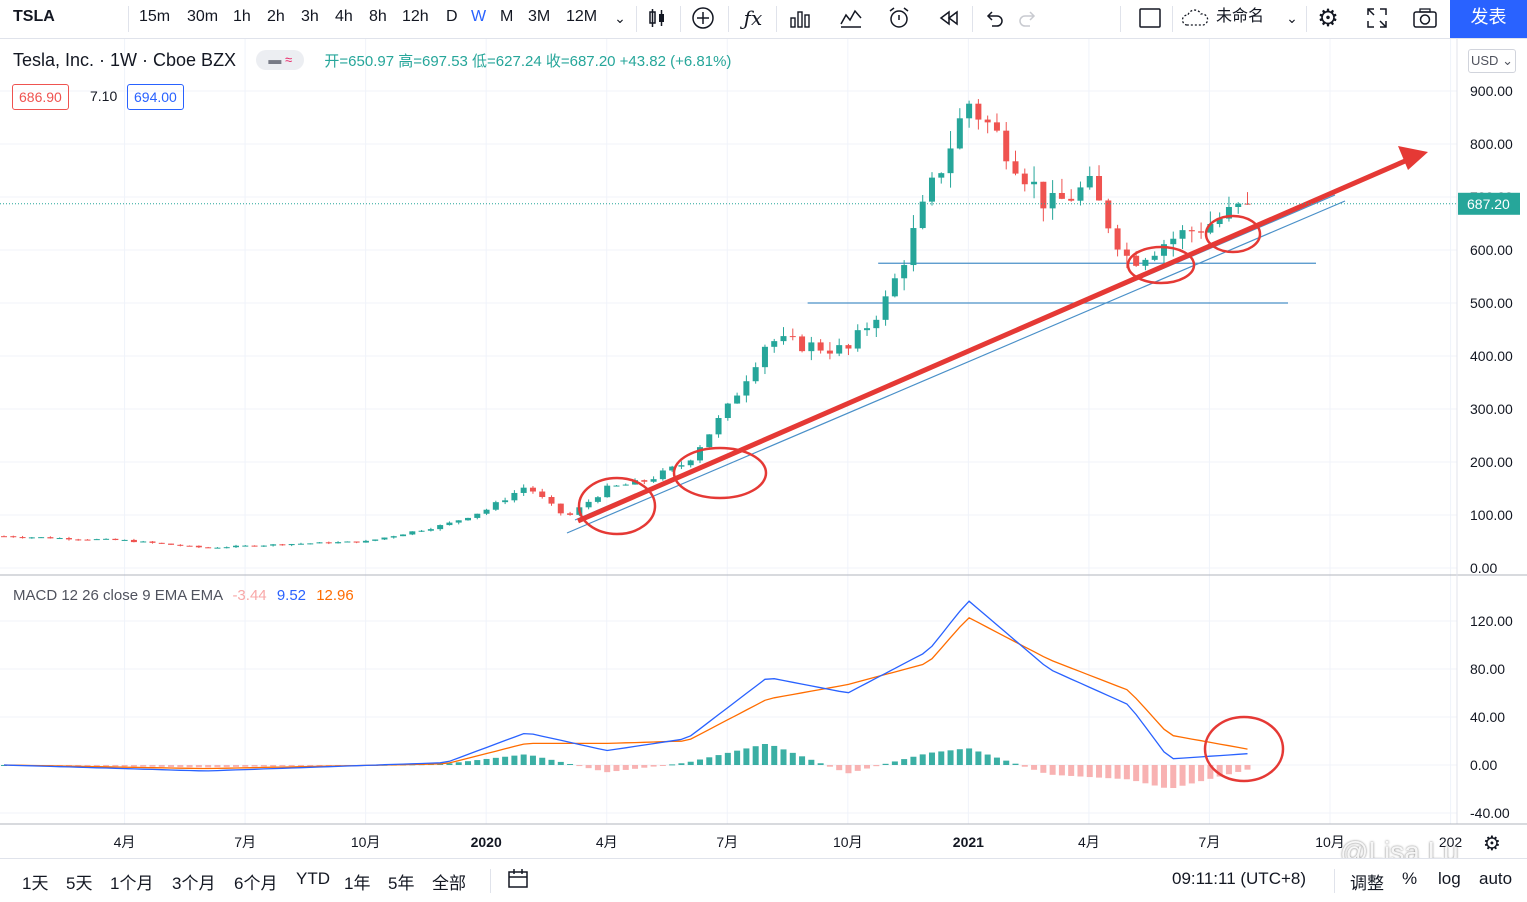  What do you see at coordinates (313, 878) in the screenshot?
I see `range-ytd: YTD` at bounding box center [313, 878].